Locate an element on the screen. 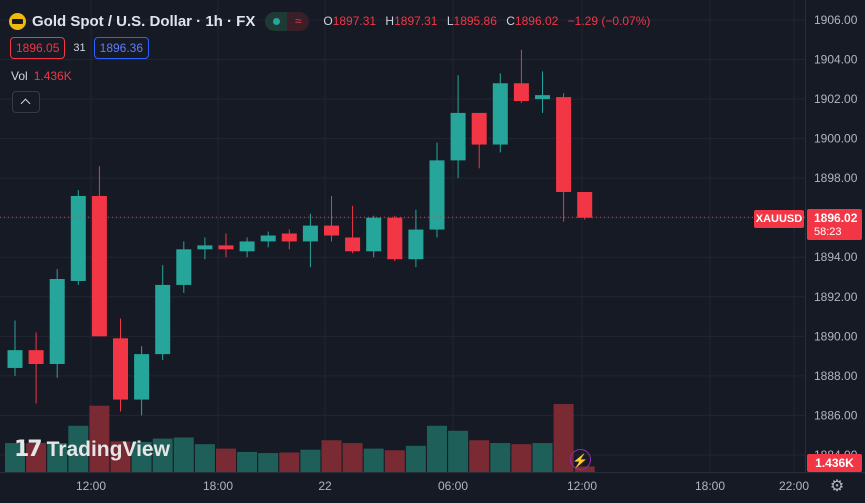 This screenshot has width=865, height=503. trade-buttons-row: 1896.05 31 1896.36 is located at coordinates (80, 48).